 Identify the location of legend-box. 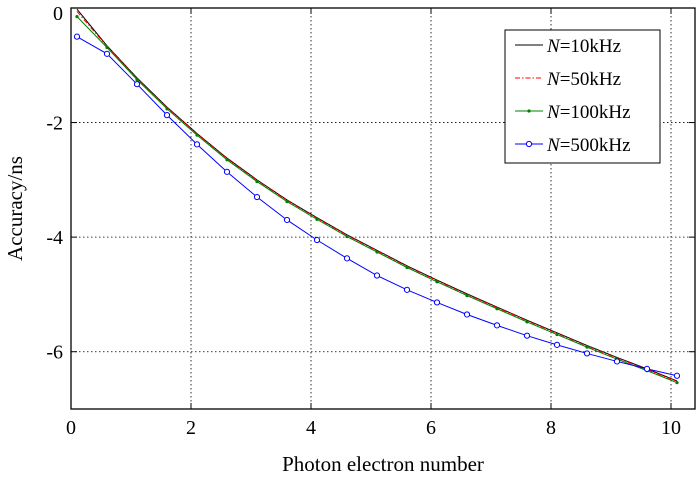
(582, 96).